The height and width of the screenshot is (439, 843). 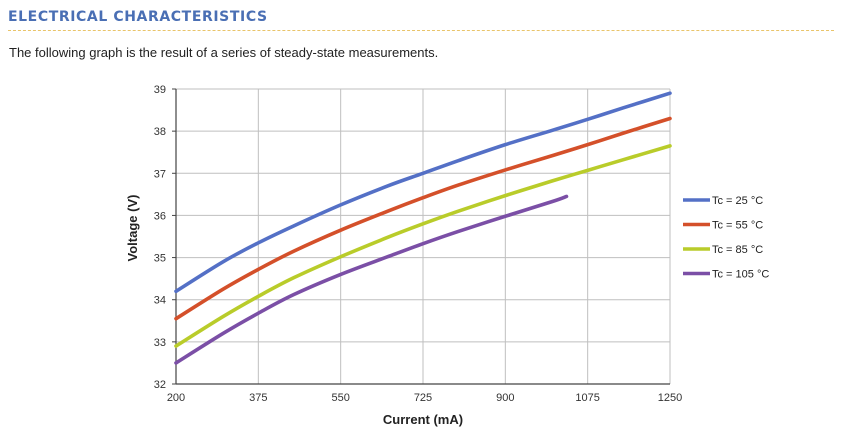 What do you see at coordinates (423, 398) in the screenshot?
I see `x-tick-label: 725` at bounding box center [423, 398].